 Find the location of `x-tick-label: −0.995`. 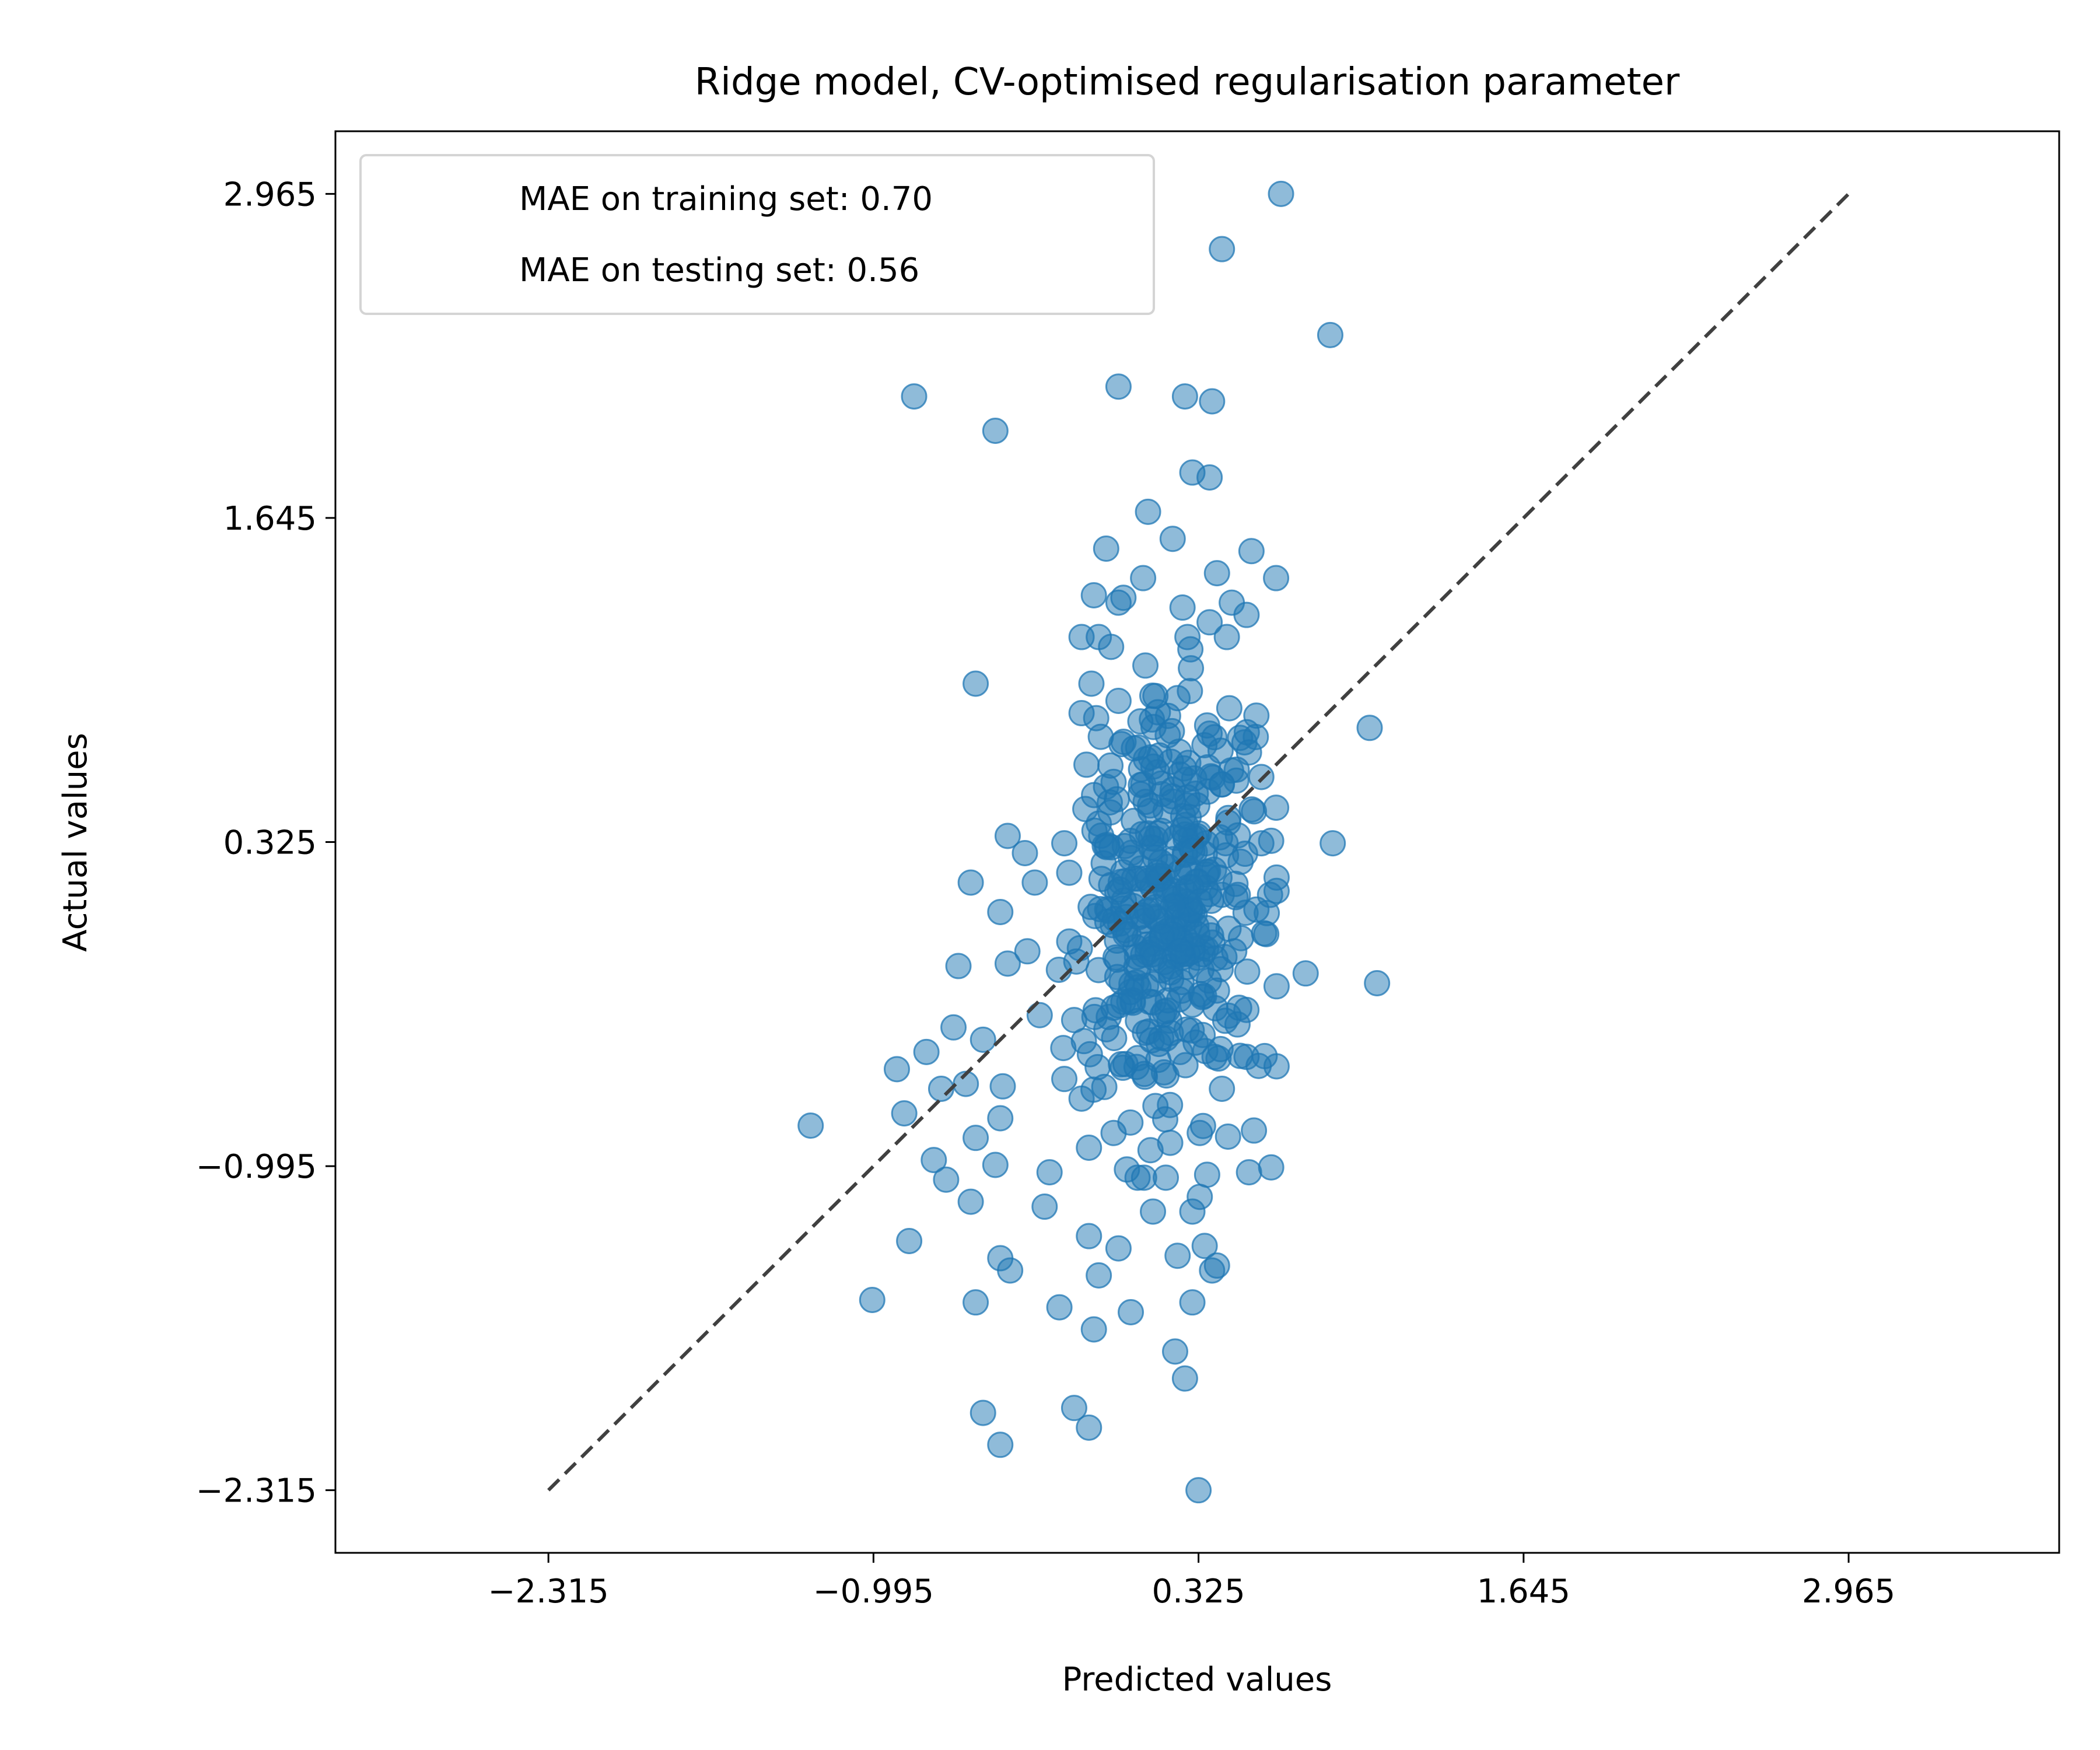

x-tick-label: −0.995 is located at coordinates (873, 1592).